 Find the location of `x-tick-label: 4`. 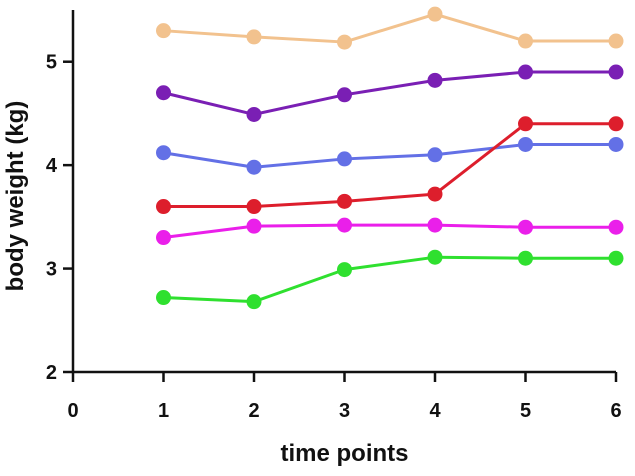

x-tick-label: 4 is located at coordinates (435, 411).